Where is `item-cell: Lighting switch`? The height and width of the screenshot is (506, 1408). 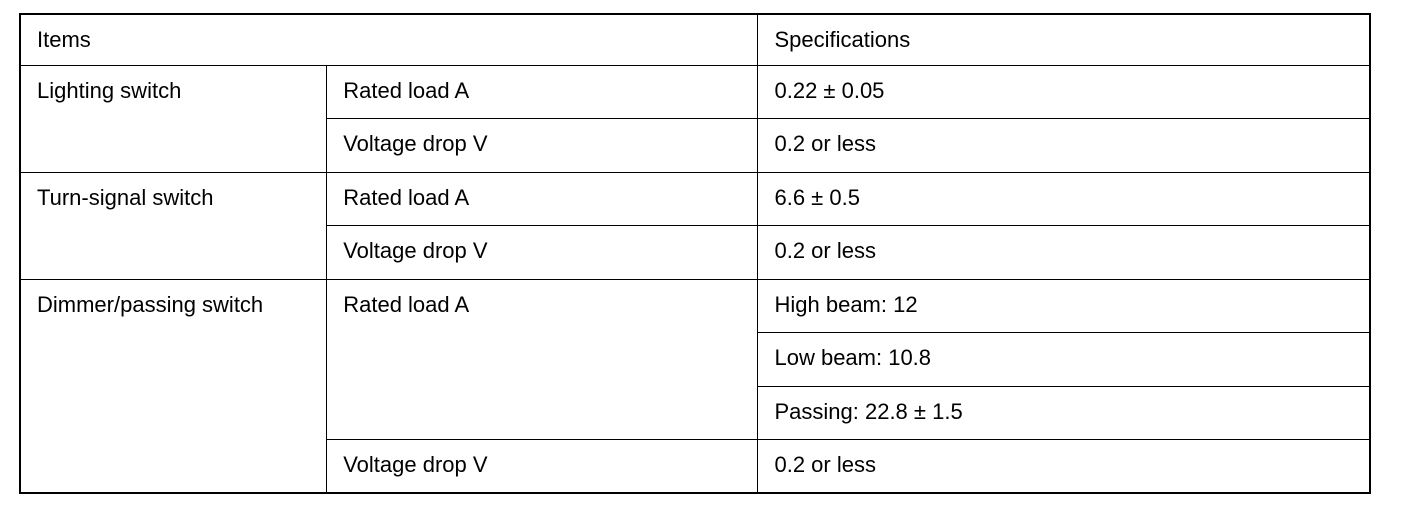 item-cell: Lighting switch is located at coordinates (173, 118).